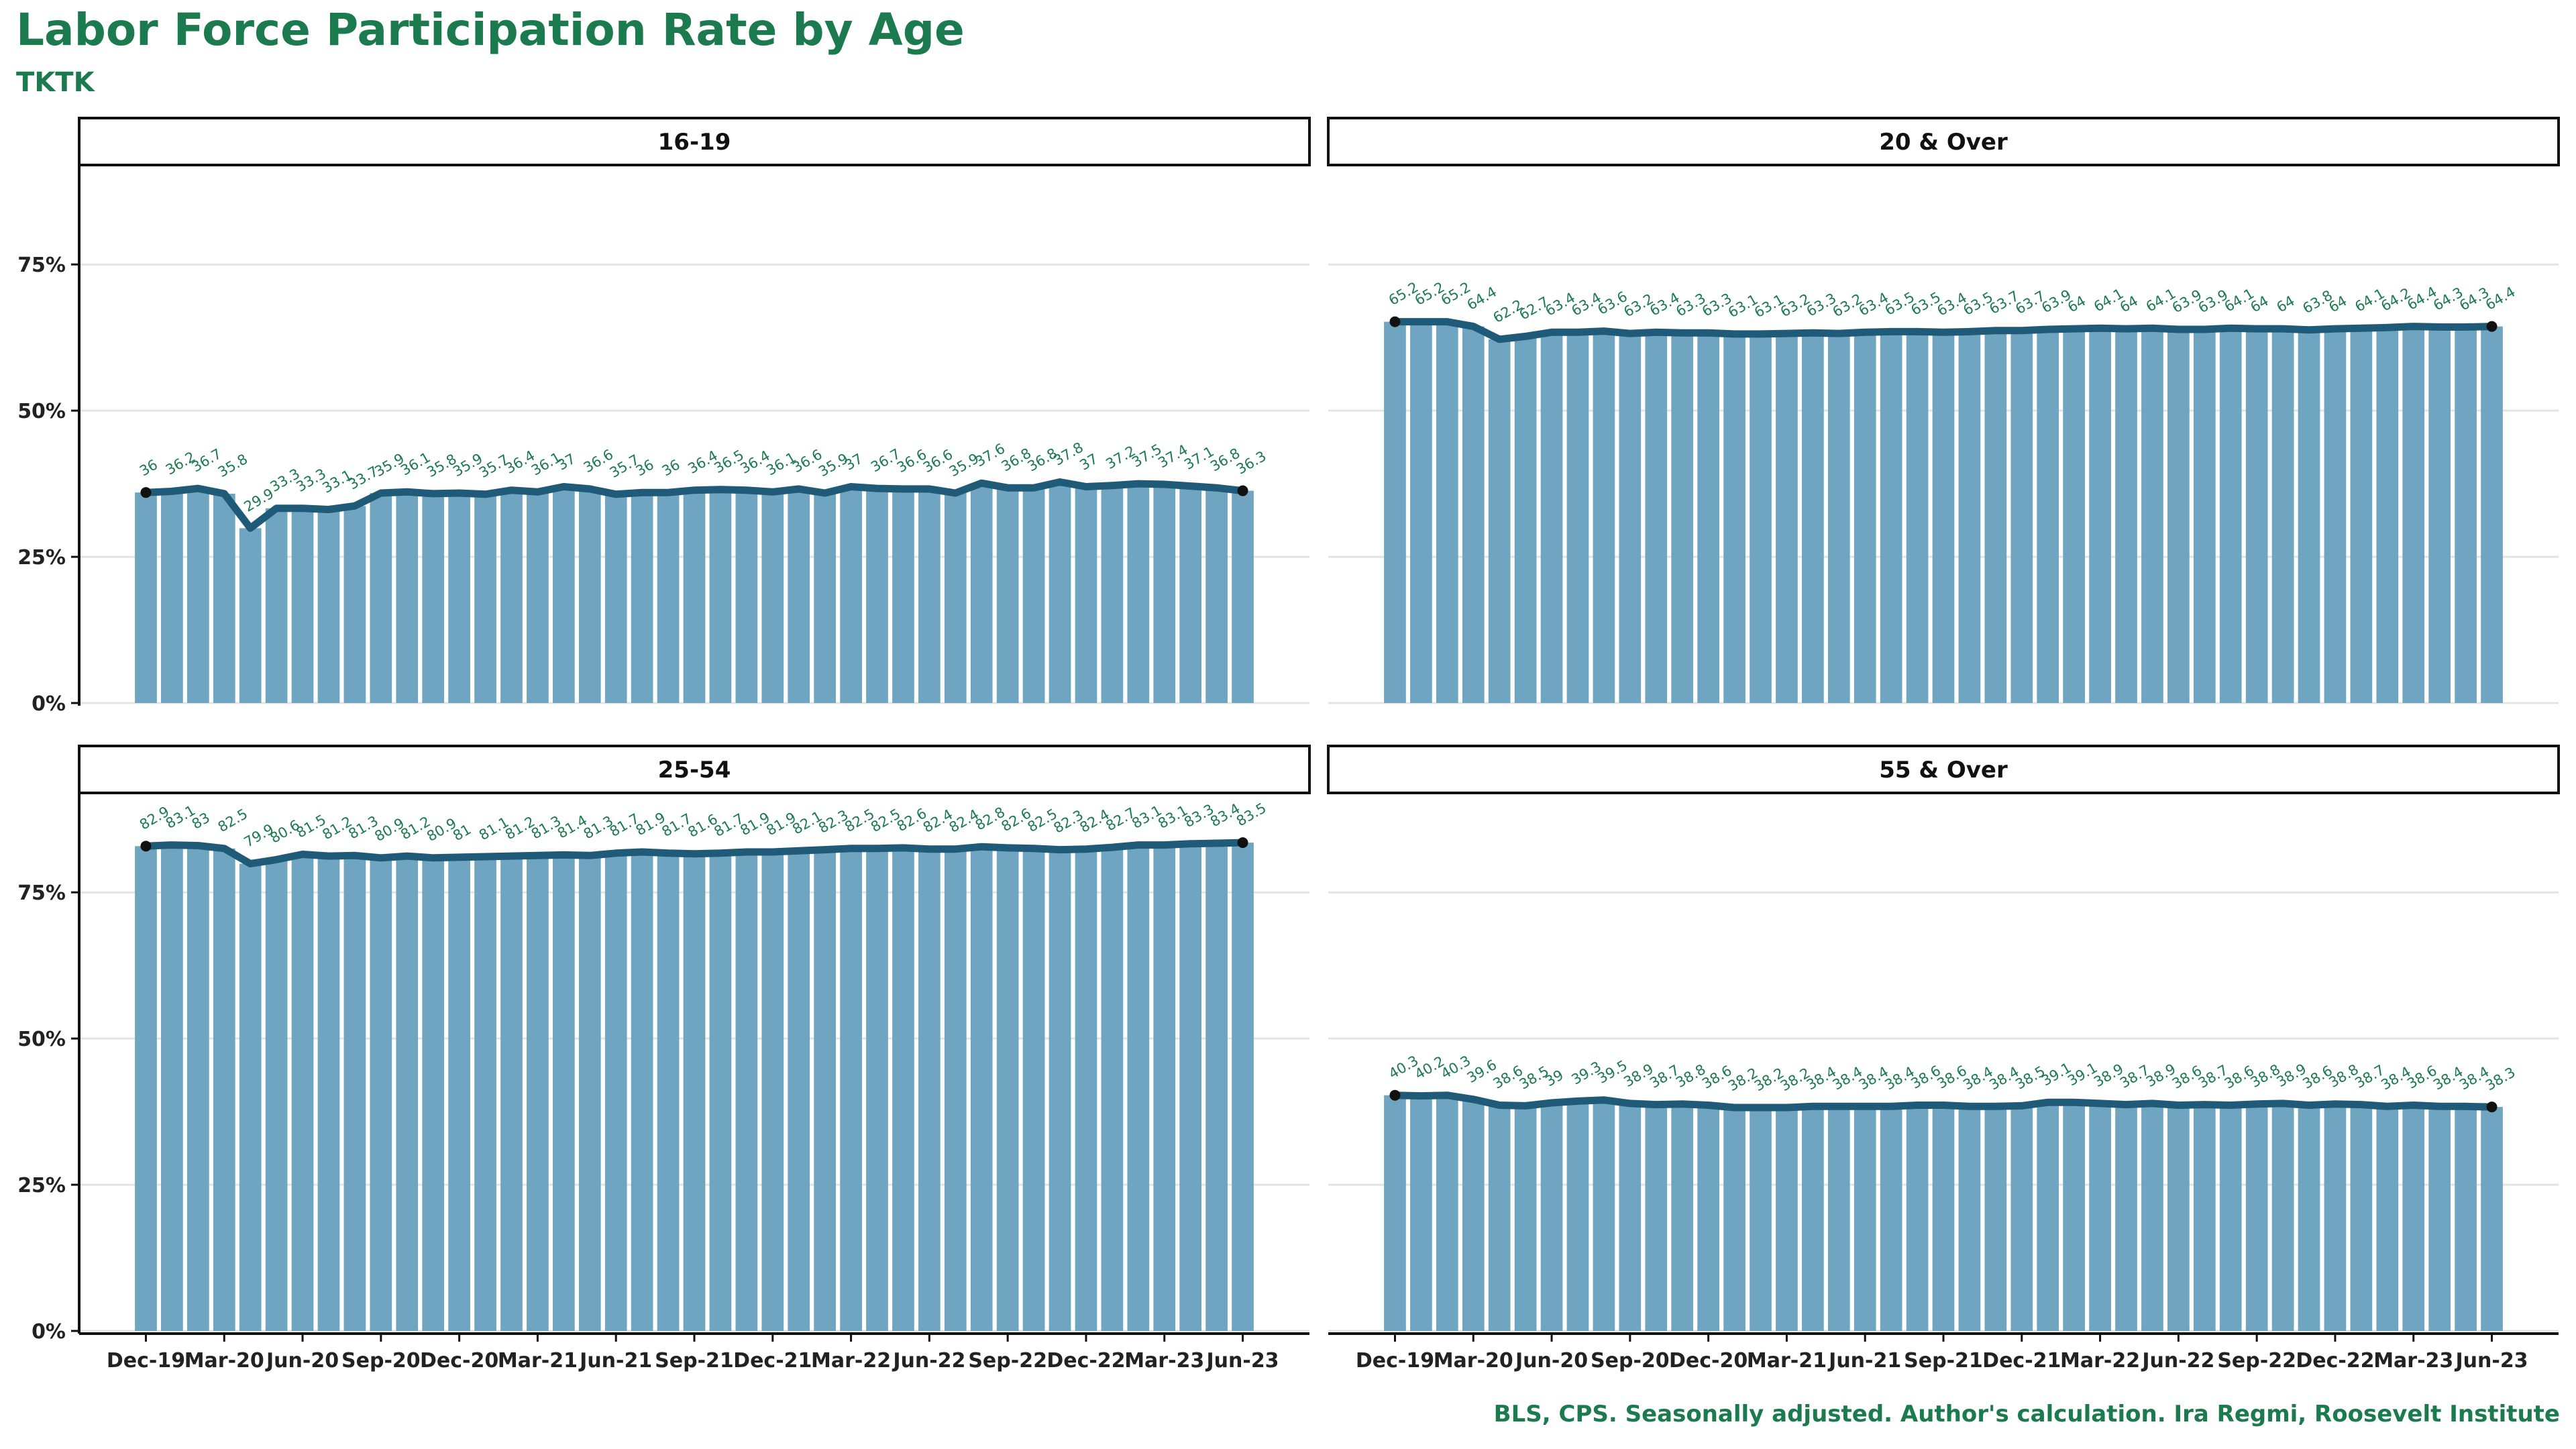 The image size is (2576, 1449). Describe the element at coordinates (2100, 1361) in the screenshot. I see `x-tick-label: Mar-22` at that location.